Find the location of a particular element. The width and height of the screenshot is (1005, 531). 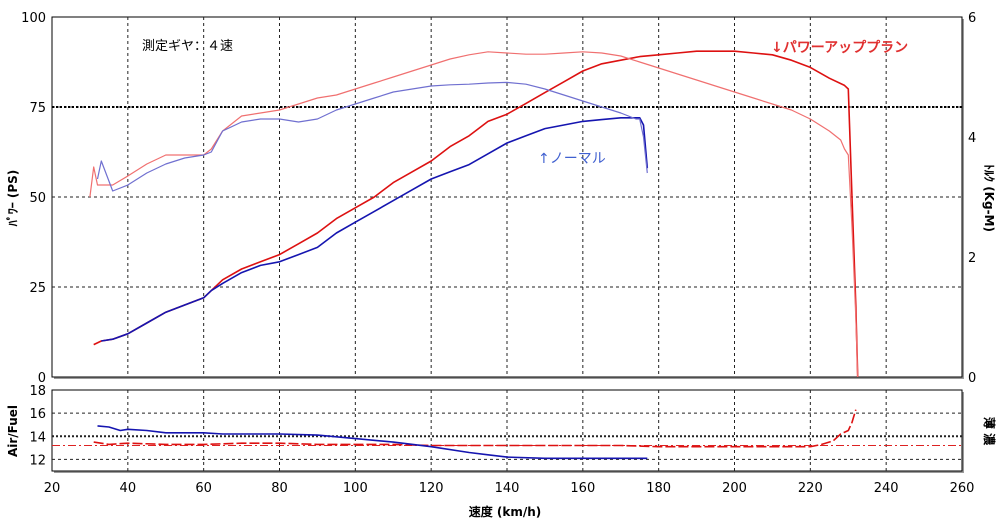

af-tick-14: 14 is located at coordinates (37, 437).